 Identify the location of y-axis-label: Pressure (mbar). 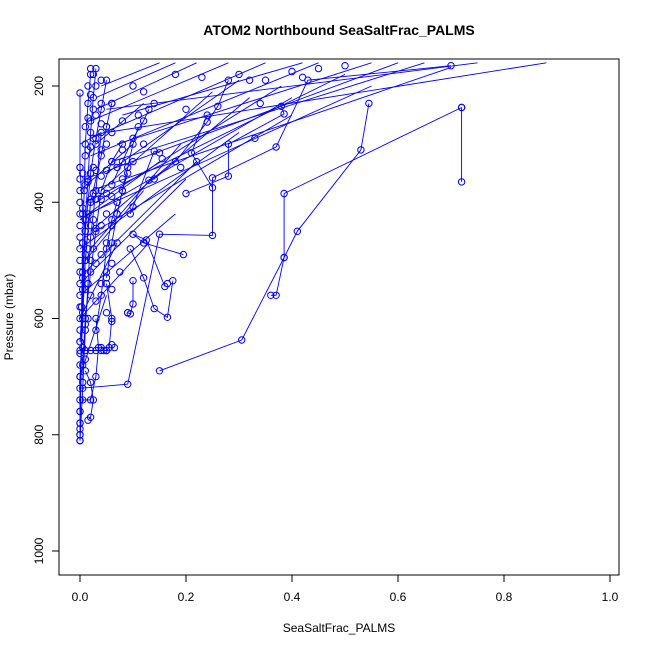
(9, 317).